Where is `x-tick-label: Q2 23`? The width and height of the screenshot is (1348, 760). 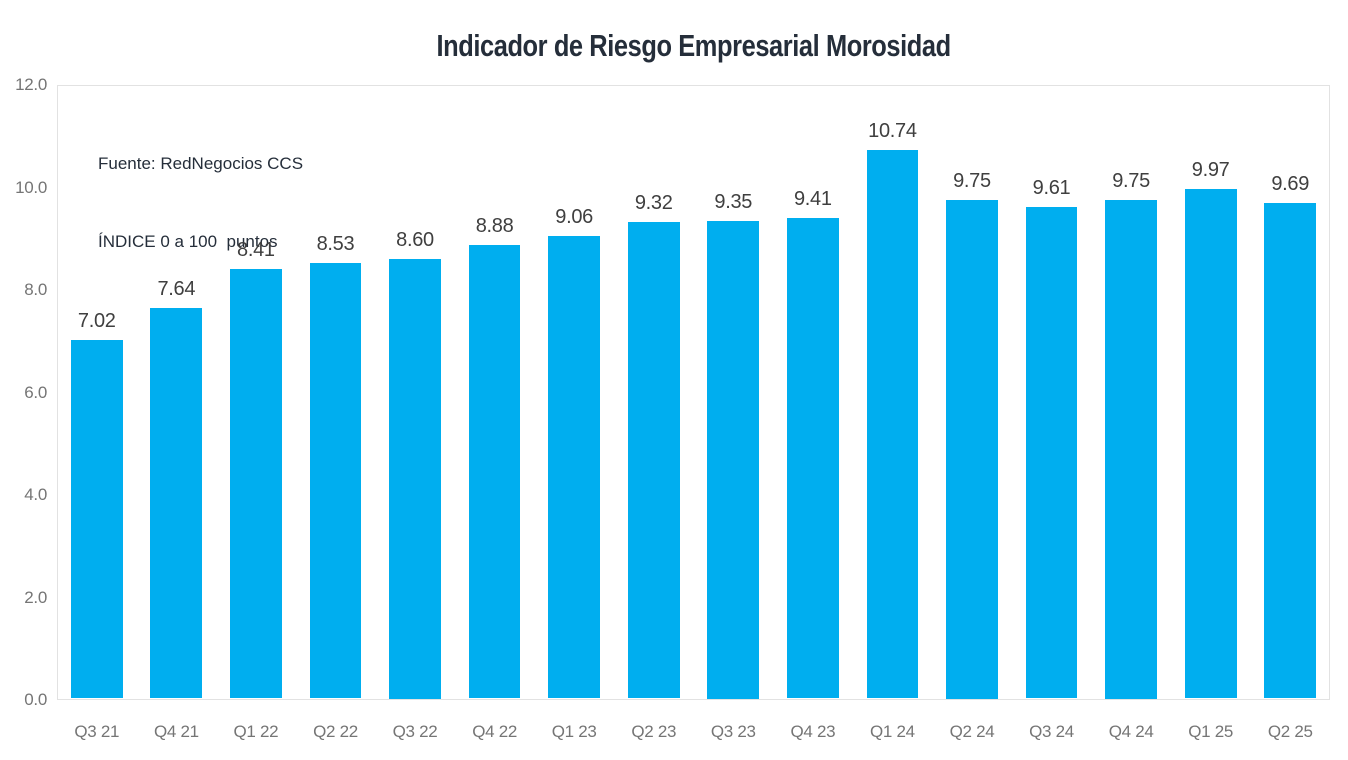
x-tick-label: Q2 23 is located at coordinates (654, 731).